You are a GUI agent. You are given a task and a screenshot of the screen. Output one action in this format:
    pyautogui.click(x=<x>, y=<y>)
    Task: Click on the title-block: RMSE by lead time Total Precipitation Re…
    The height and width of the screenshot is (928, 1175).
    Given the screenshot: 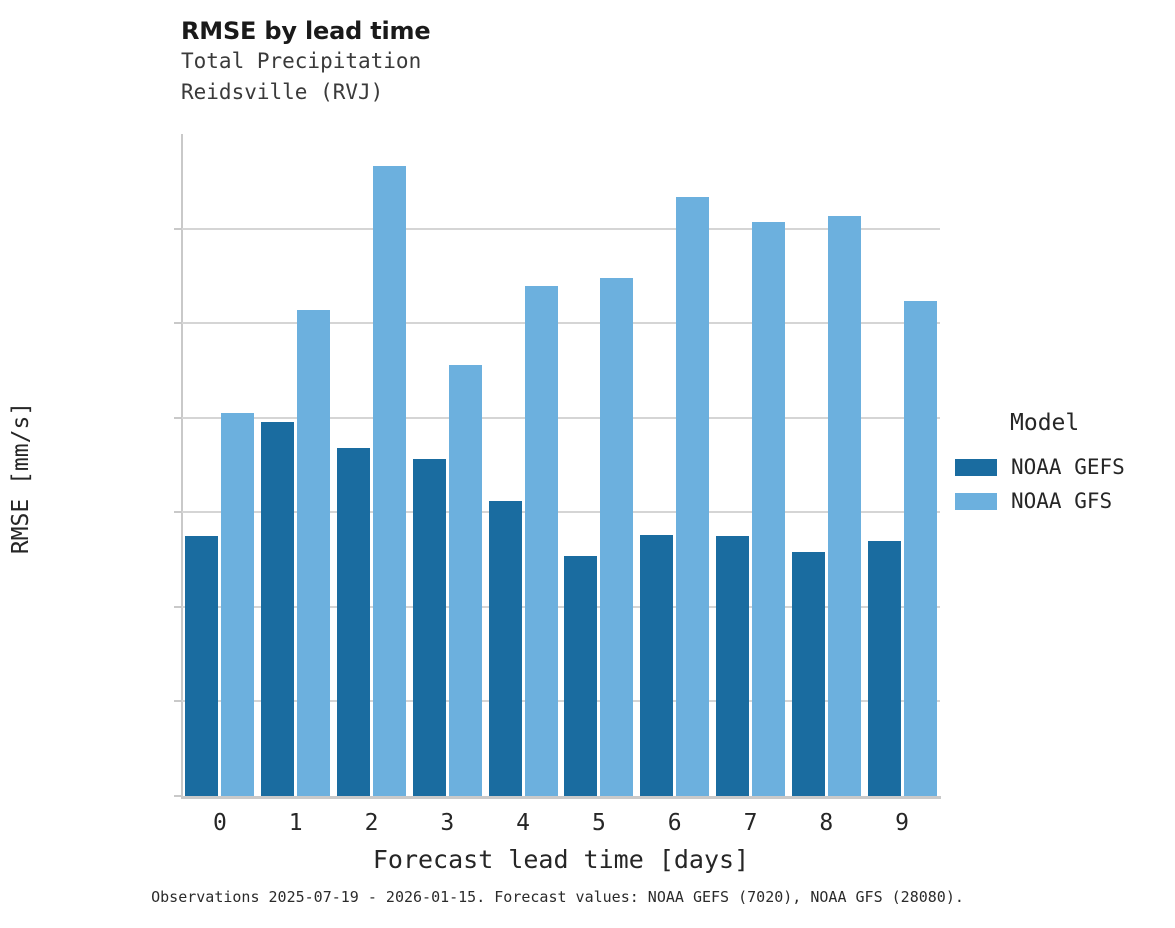 What is the action you would take?
    pyautogui.click(x=531, y=62)
    